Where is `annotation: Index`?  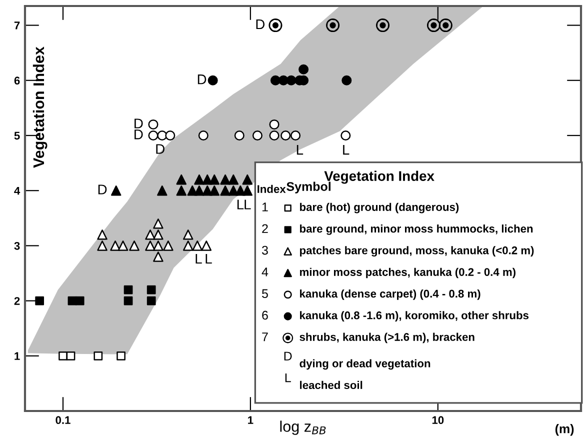
annotation: Index is located at coordinates (272, 188).